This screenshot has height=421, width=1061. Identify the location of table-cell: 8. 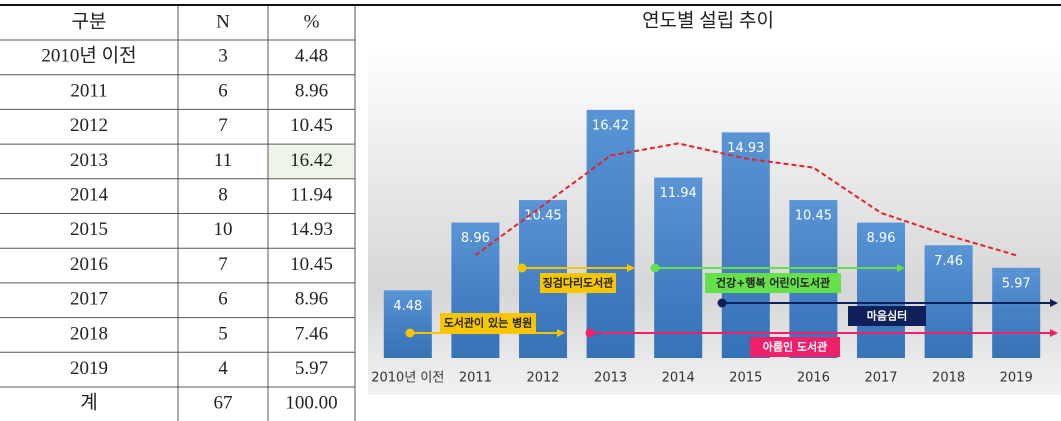
(223, 195).